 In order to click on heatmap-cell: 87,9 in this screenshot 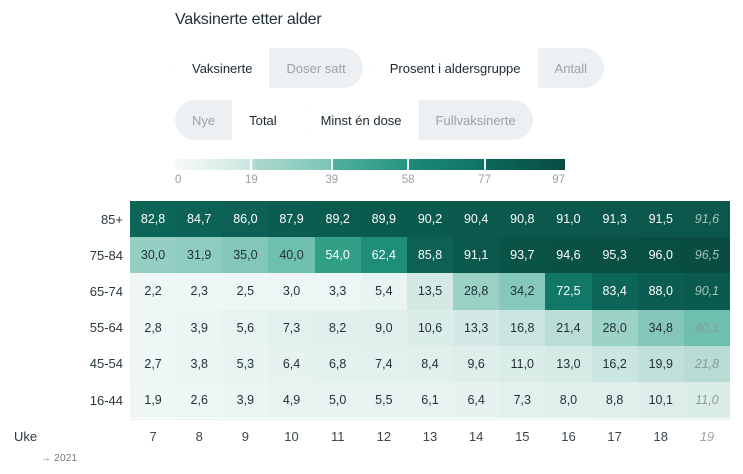, I will do `click(291, 219)`.